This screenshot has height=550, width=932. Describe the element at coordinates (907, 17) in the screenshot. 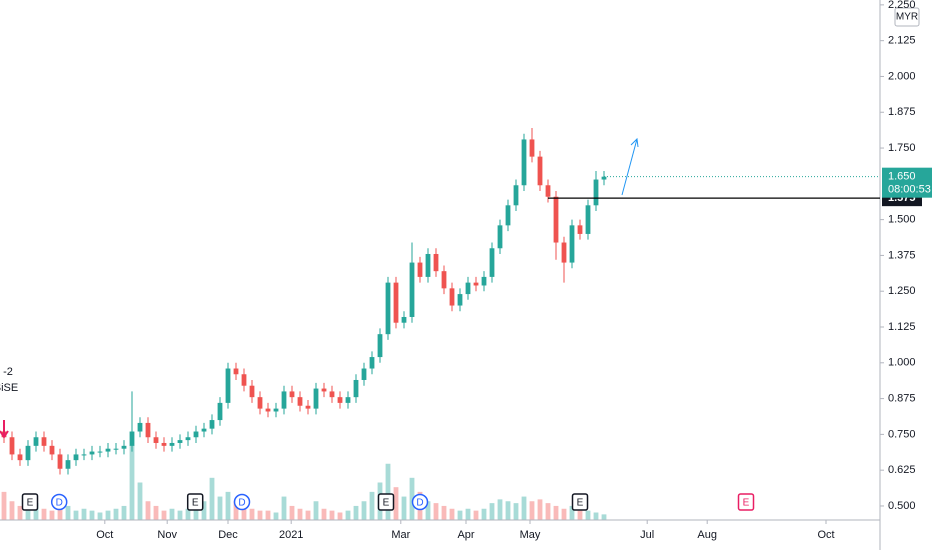

I see `currency-box` at that location.